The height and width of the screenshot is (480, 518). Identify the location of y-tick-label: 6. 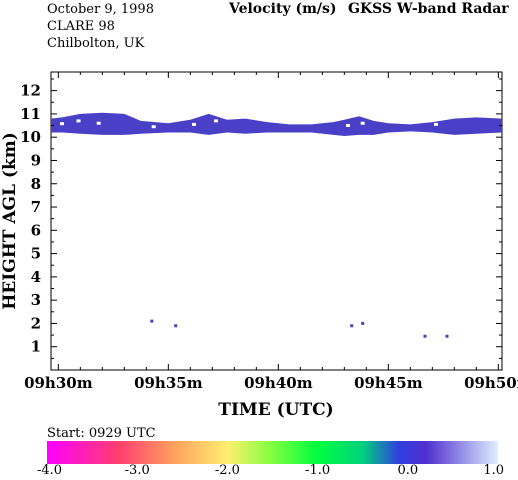
(36, 230).